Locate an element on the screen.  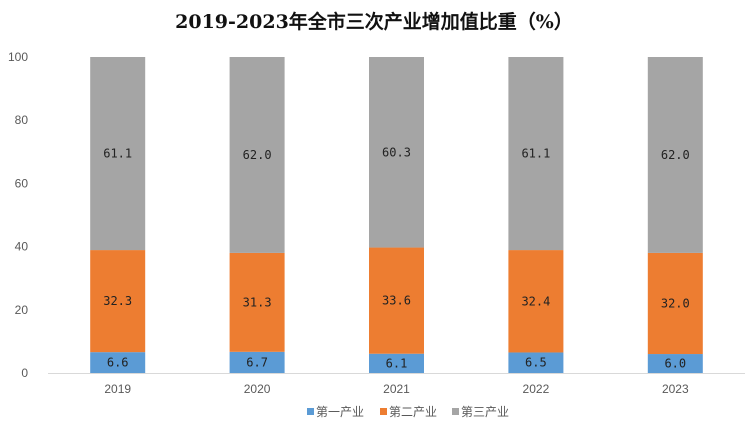
data-label: 32.4 is located at coordinates (535, 301).